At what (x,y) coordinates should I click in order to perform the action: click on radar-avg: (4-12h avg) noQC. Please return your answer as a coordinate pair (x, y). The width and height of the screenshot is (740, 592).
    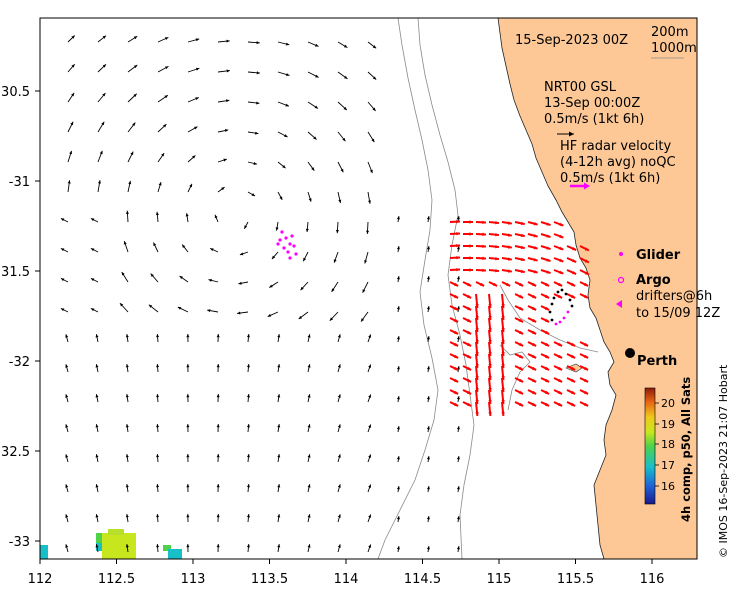
    Looking at the image, I should click on (618, 162).